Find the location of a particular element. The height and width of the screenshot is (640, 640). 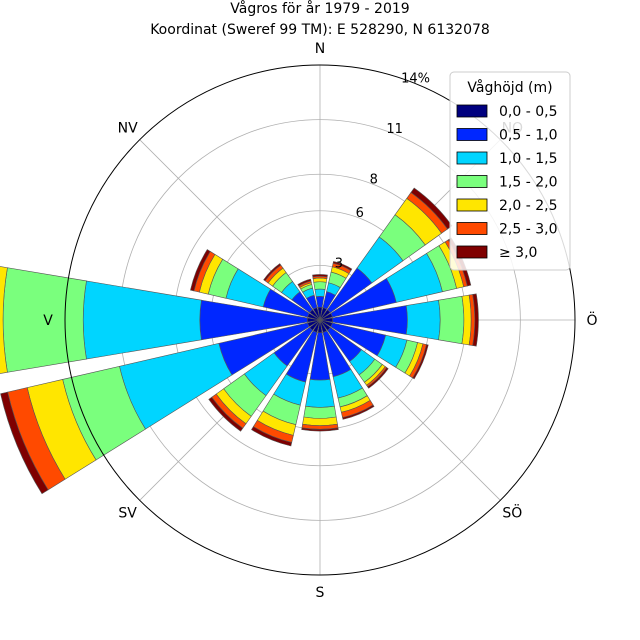

legend-title: Våghöjd (m) is located at coordinates (509, 87).